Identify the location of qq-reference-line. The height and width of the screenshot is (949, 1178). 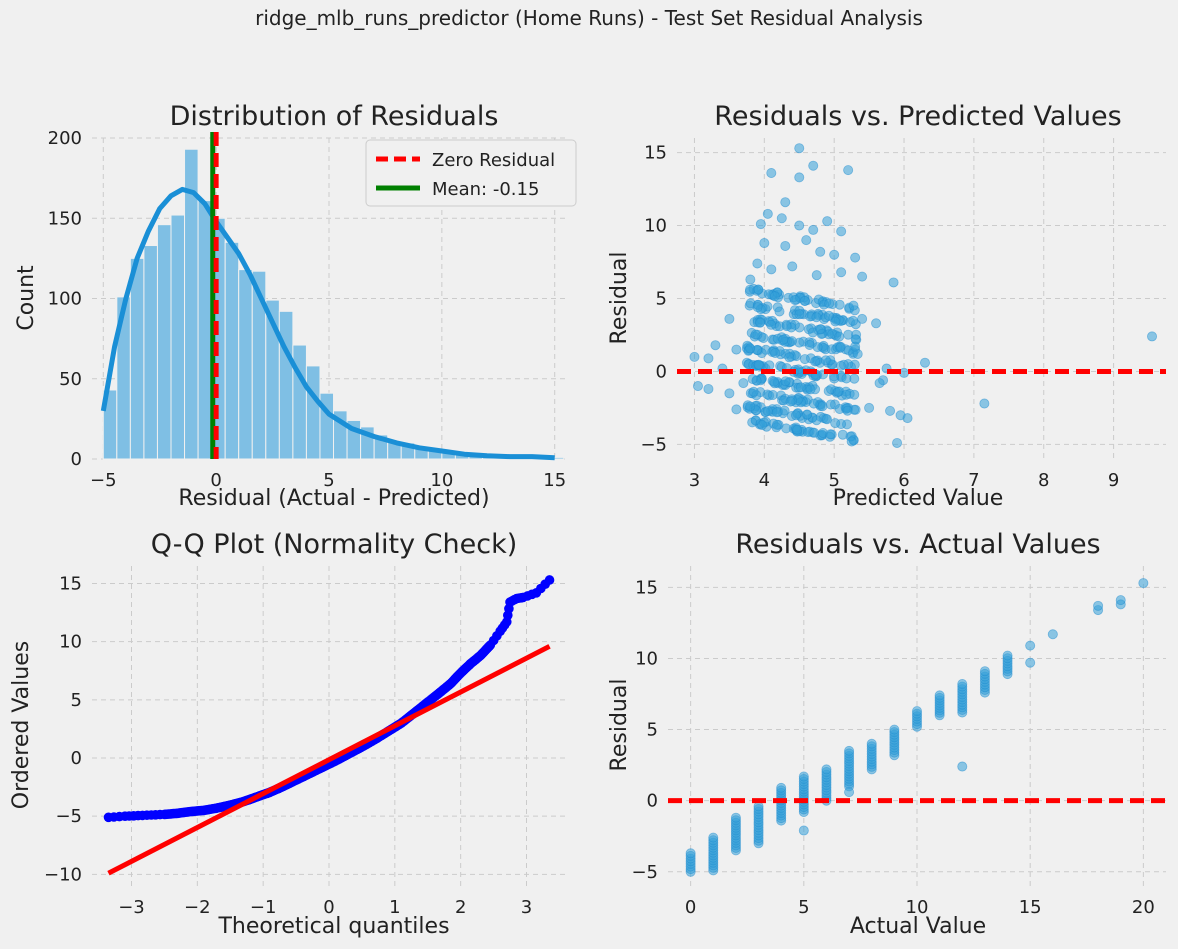
(329, 760).